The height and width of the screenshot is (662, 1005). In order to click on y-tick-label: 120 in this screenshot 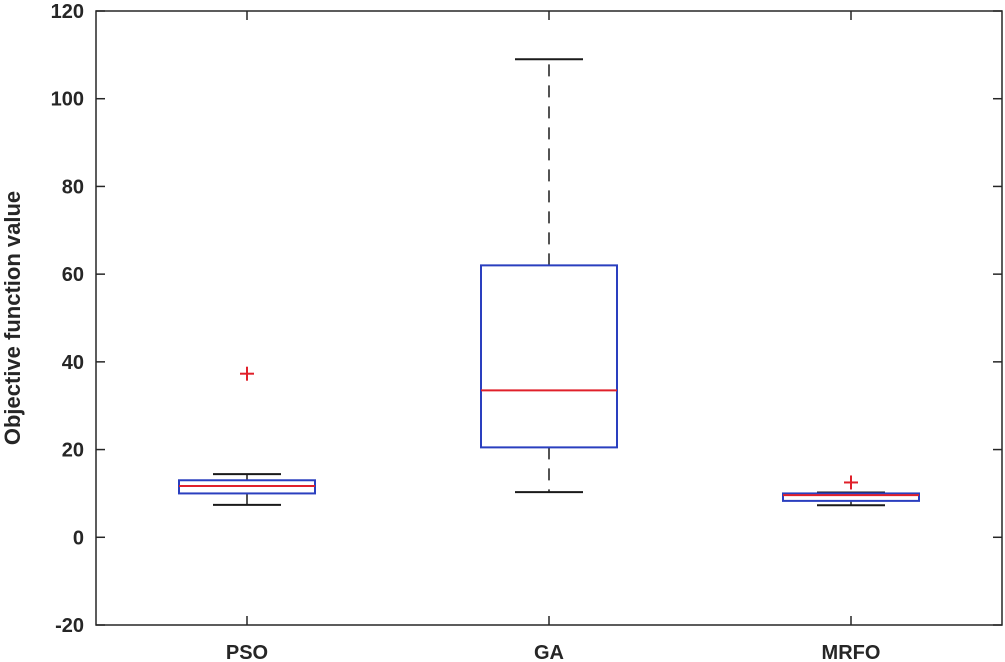, I will do `click(67, 12)`.